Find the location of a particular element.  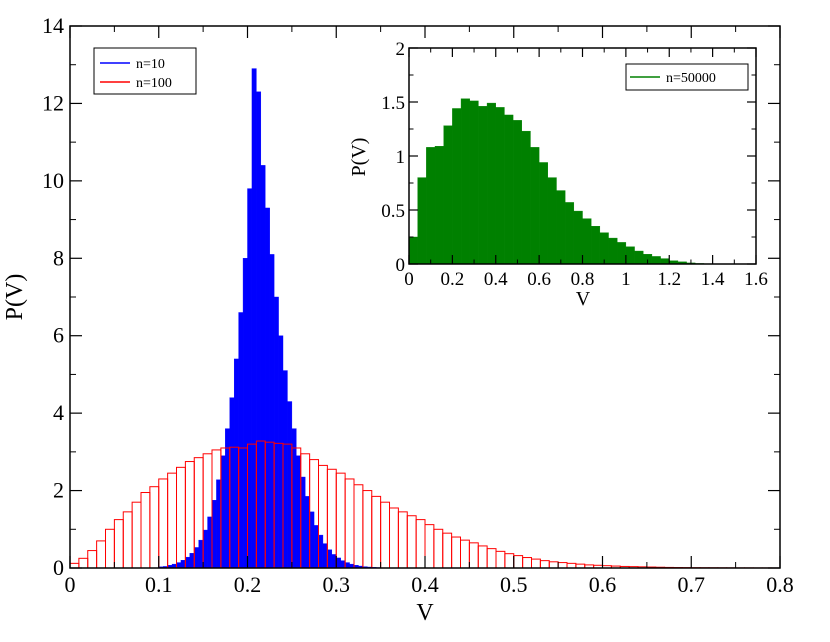

inset-y-tick-label: 1 is located at coordinates (401, 157).